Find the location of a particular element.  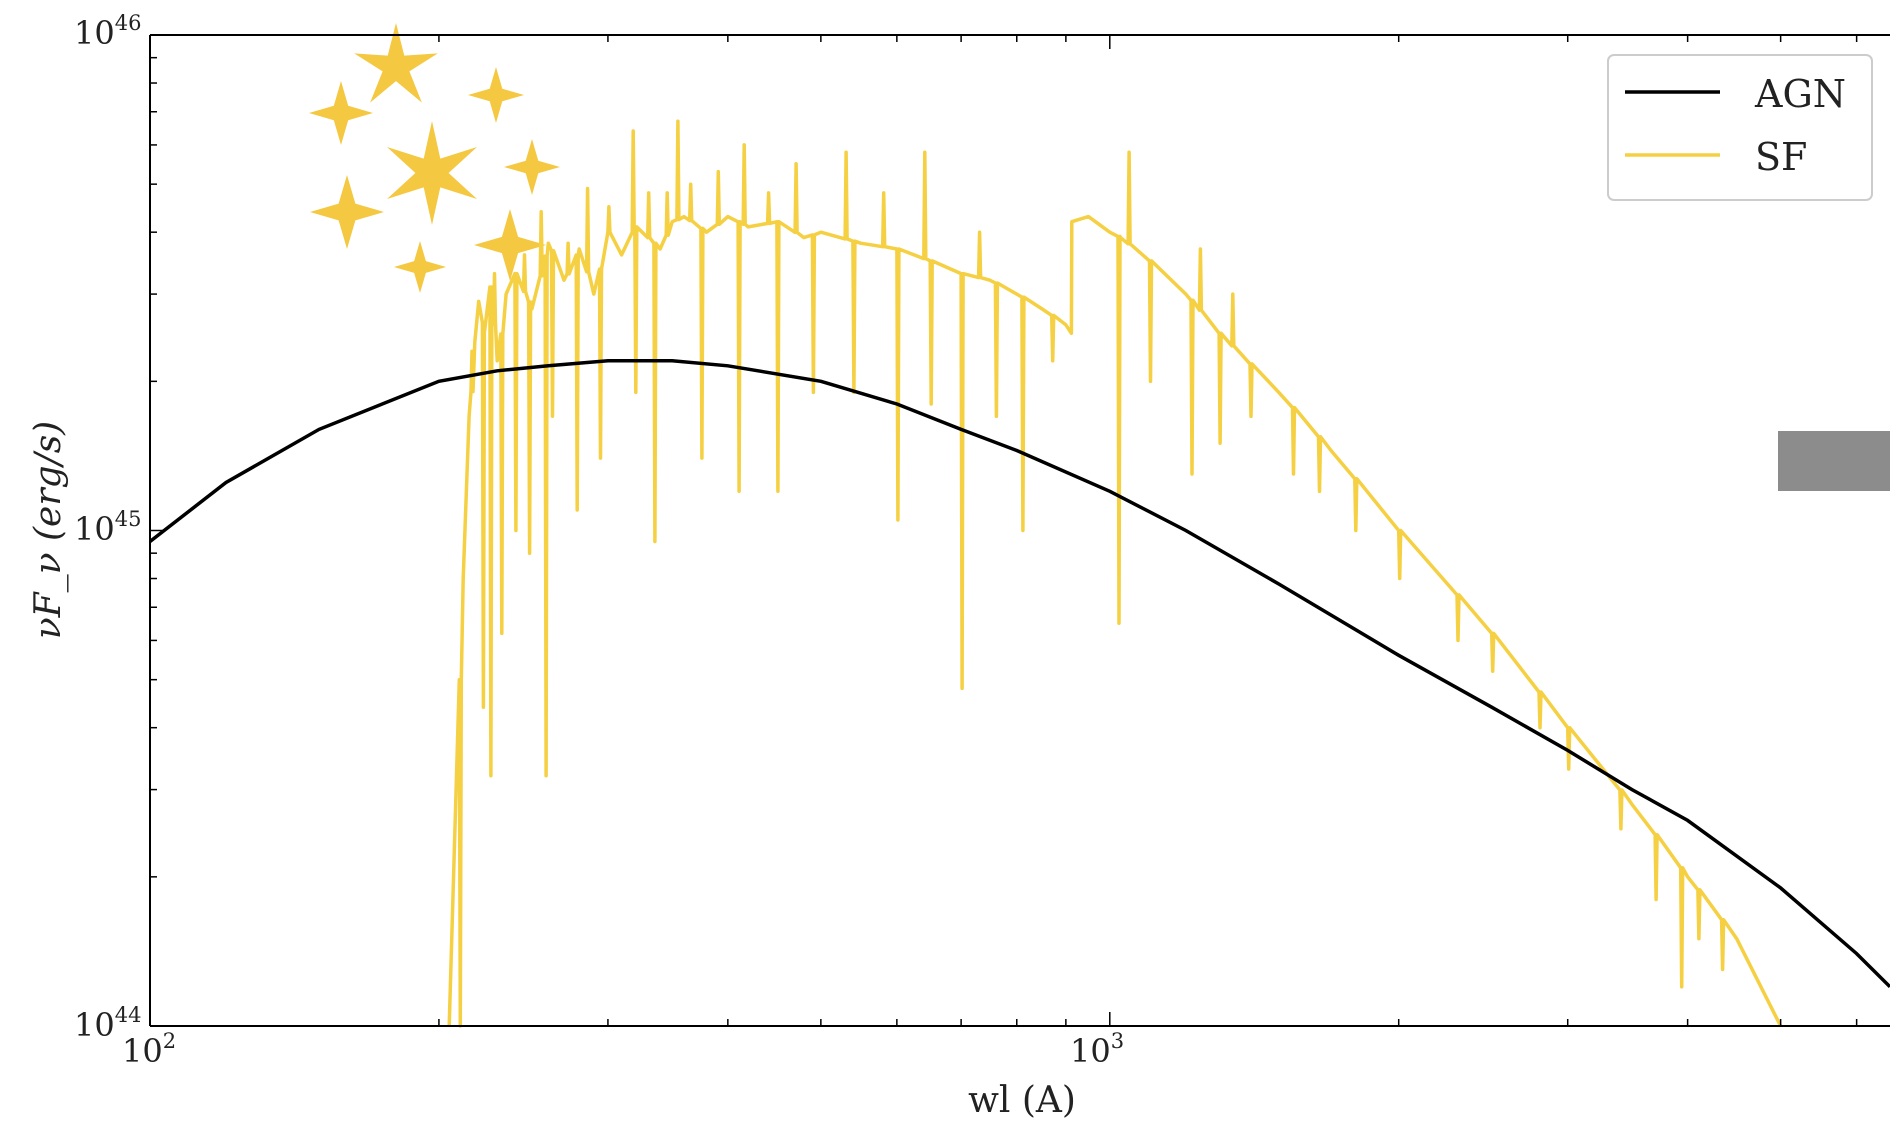

y-axis-title: νF_ν (erg/s) is located at coordinates (48, 530).